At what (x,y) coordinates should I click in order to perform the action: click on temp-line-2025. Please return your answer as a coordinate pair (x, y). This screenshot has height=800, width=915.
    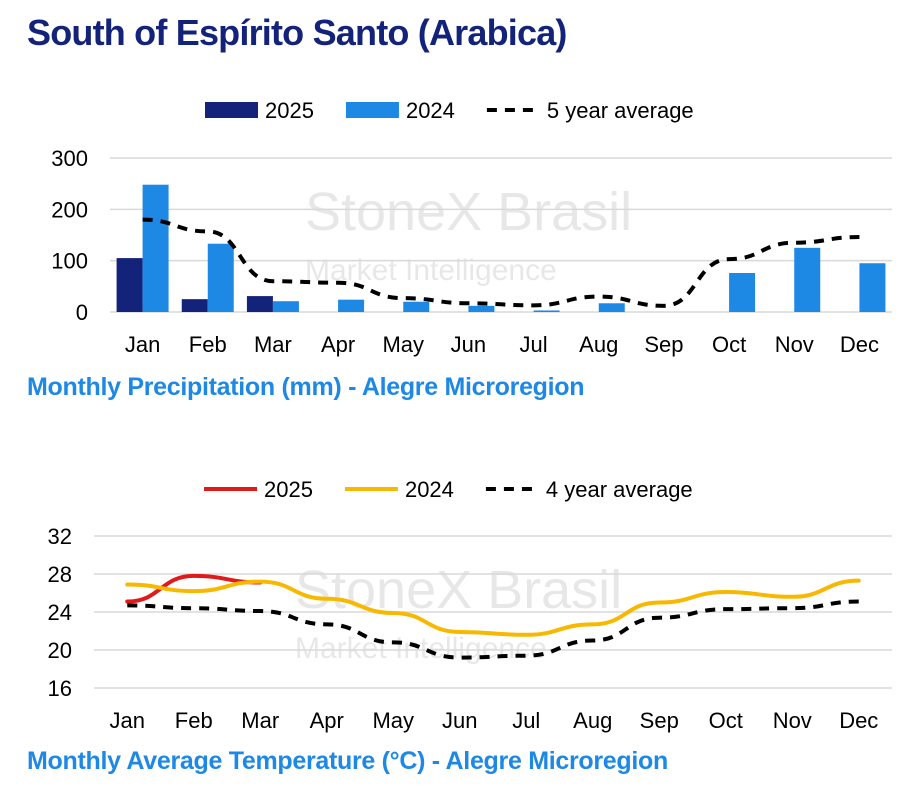
    Looking at the image, I should click on (194, 588).